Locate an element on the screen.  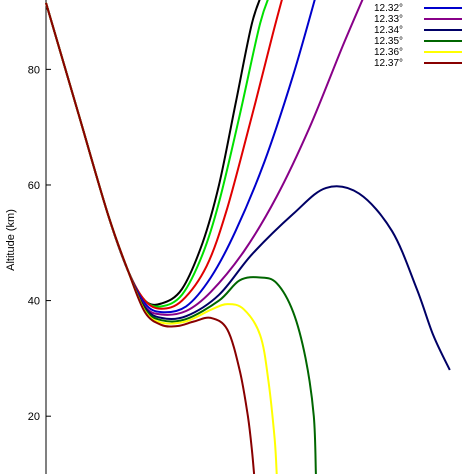
legend: 12.32°12.33°12.34°12.35°12.36°12.37° is located at coordinates (420, 36).